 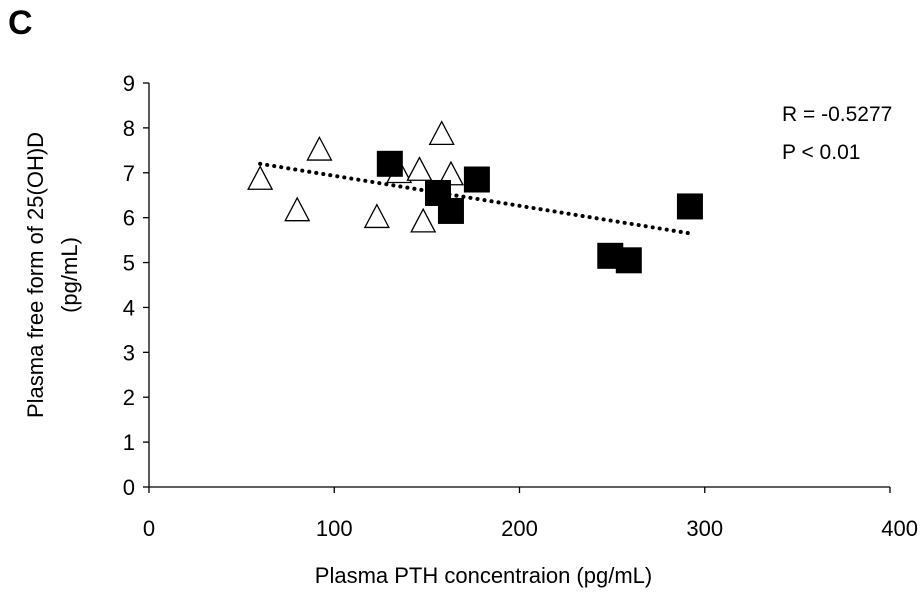 I want to click on panel-label: C, so click(x=20, y=23).